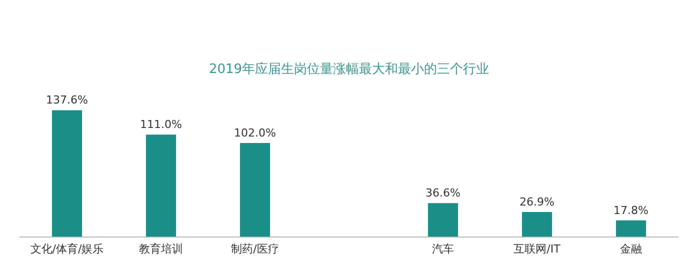 Image resolution: width=698 pixels, height=268 pixels. What do you see at coordinates (443, 193) in the screenshot?
I see `data-label: 36.6%` at bounding box center [443, 193].